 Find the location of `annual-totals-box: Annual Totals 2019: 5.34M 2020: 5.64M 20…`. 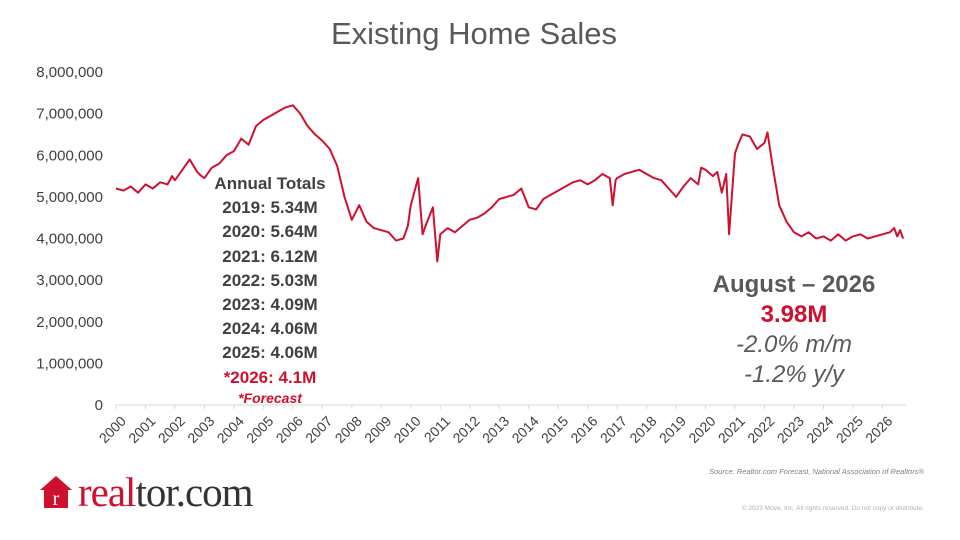

annual-totals-box: Annual Totals 2019: 5.34M 2020: 5.64M 20… is located at coordinates (270, 289).